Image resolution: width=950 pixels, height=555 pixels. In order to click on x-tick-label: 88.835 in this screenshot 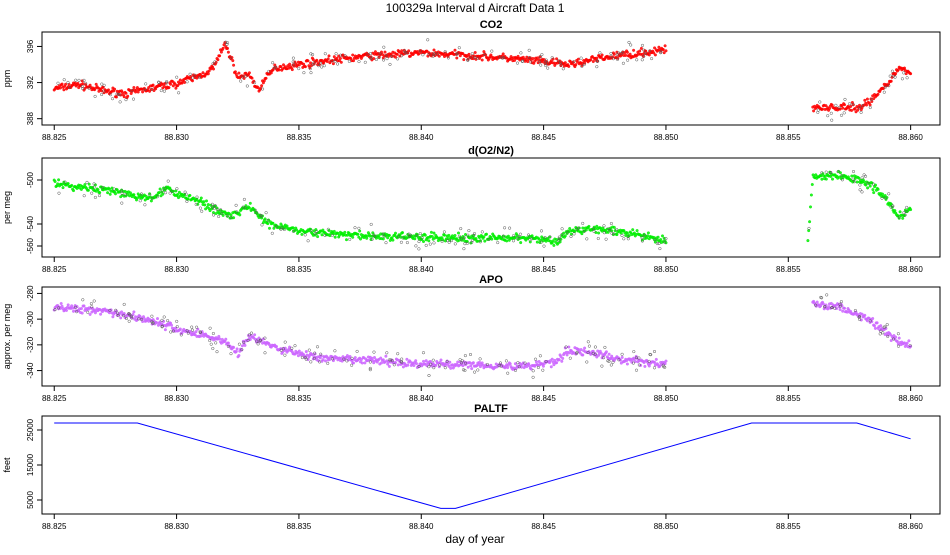, I will do `click(299, 398)`.